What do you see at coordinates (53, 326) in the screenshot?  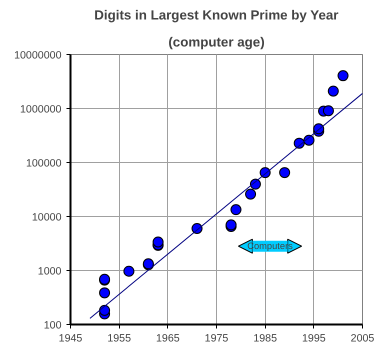 I see `y-tick-label: 100` at bounding box center [53, 326].